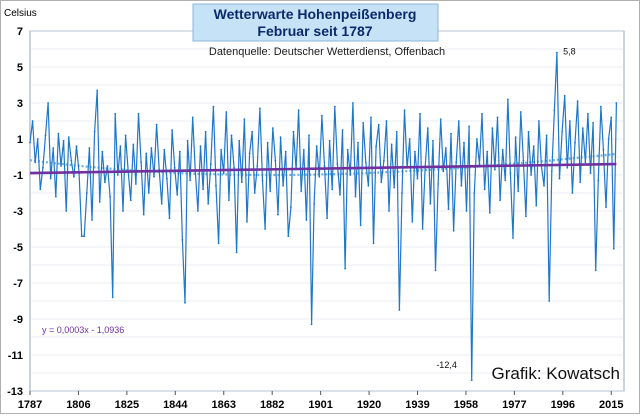 This screenshot has height=419, width=640. I want to click on x-tick-label: 1787, so click(30, 405).